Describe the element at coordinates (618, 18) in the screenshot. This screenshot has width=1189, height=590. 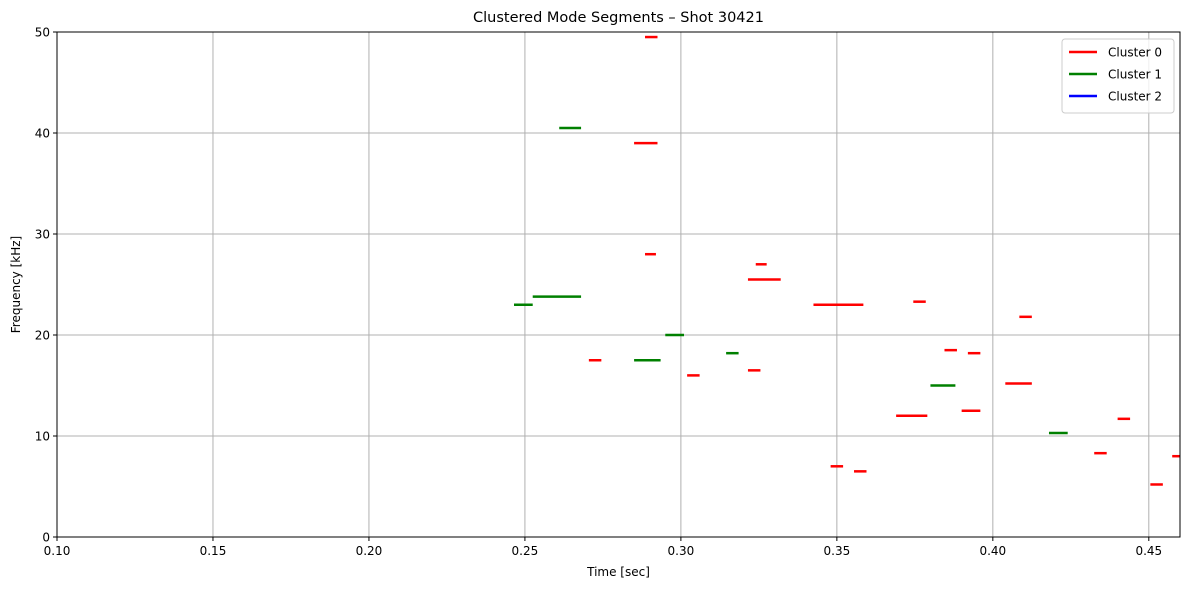
I see `chart-title: Clustered Mode Segments – Shot 30421` at that location.